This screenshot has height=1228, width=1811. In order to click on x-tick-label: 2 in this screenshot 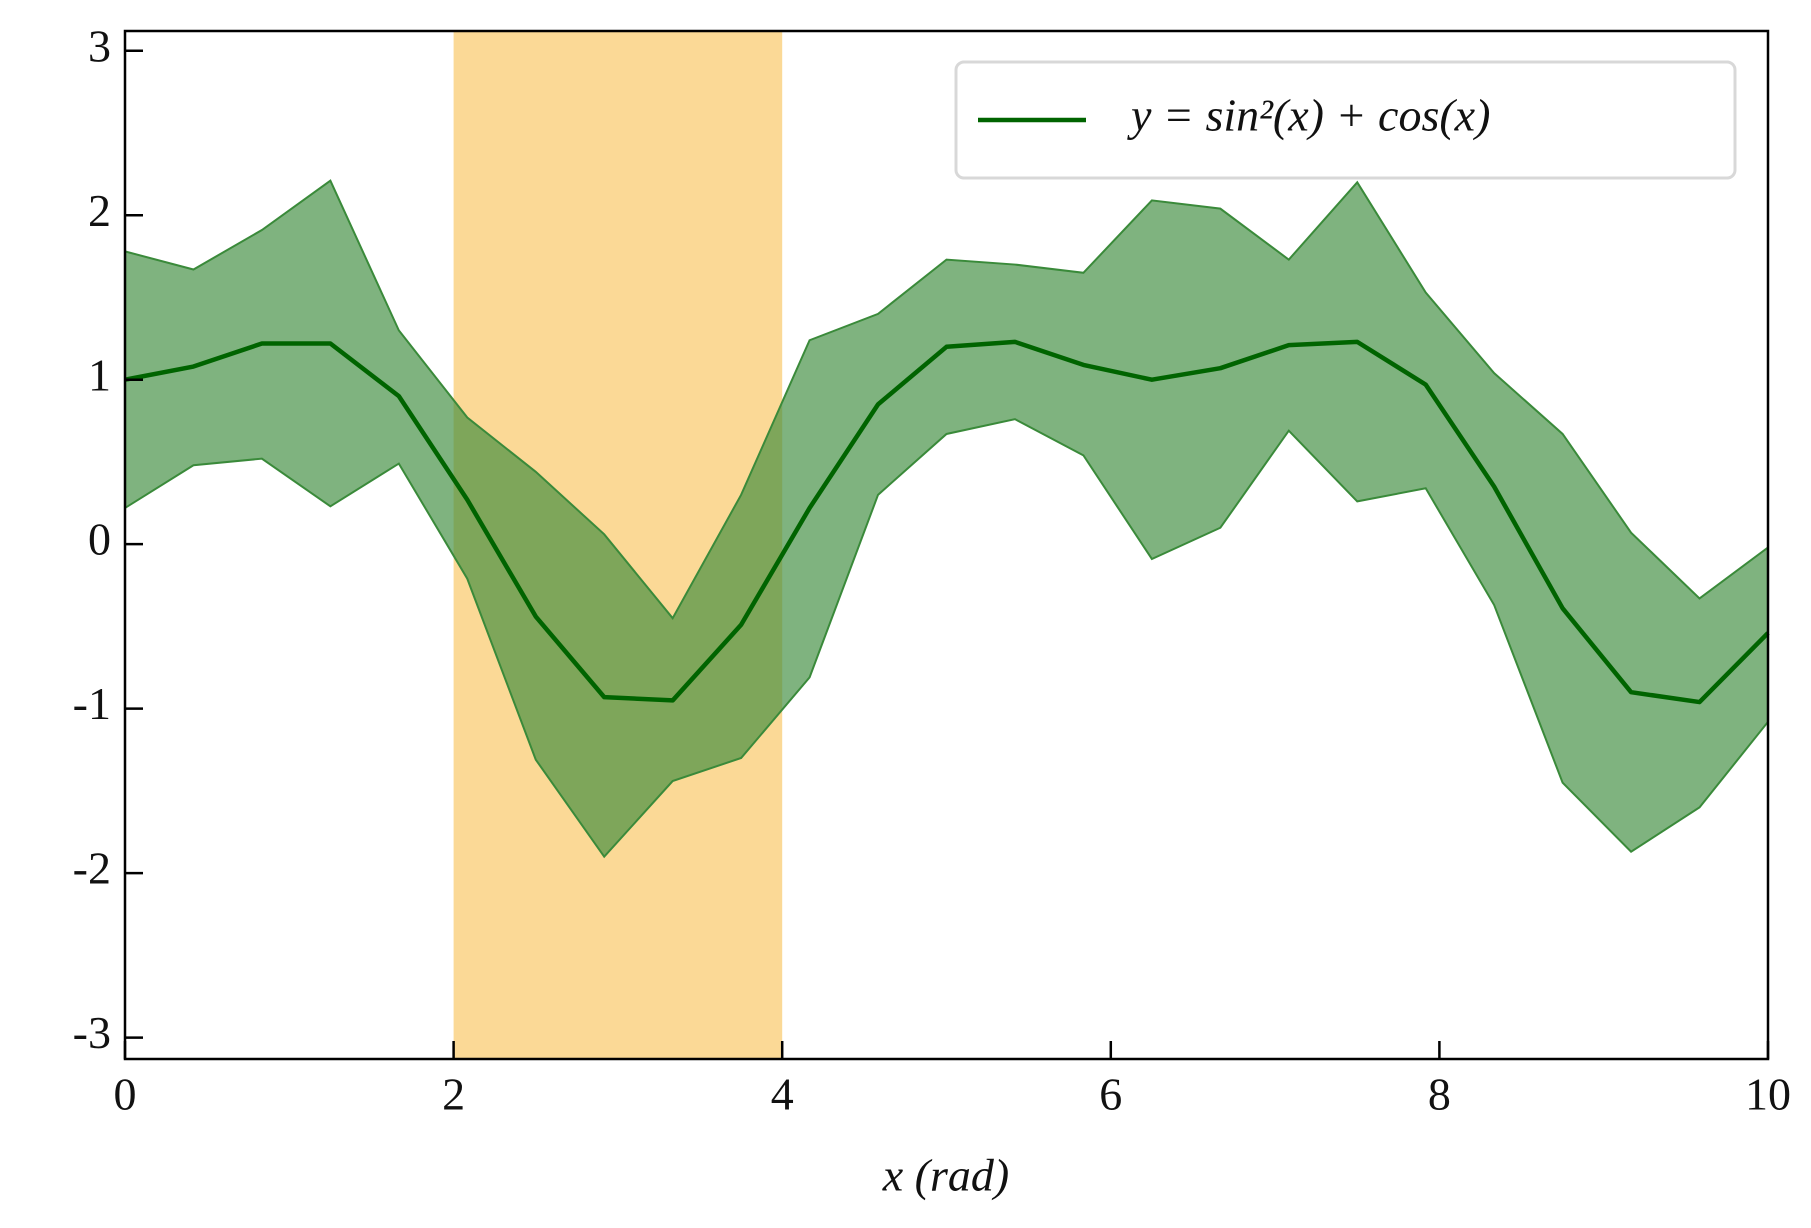, I will do `click(453, 1094)`.